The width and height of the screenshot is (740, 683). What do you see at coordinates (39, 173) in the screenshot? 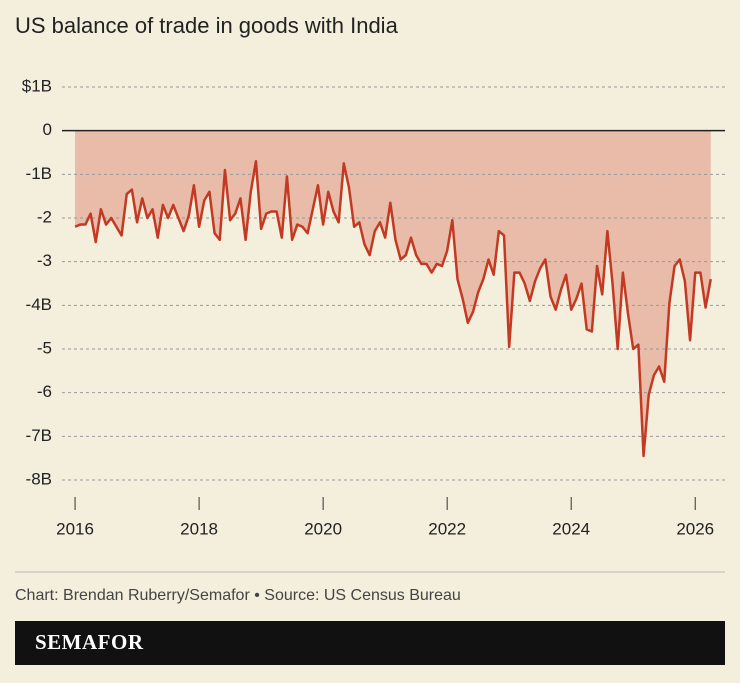
I see `y-tick-label: -1B` at bounding box center [39, 173].